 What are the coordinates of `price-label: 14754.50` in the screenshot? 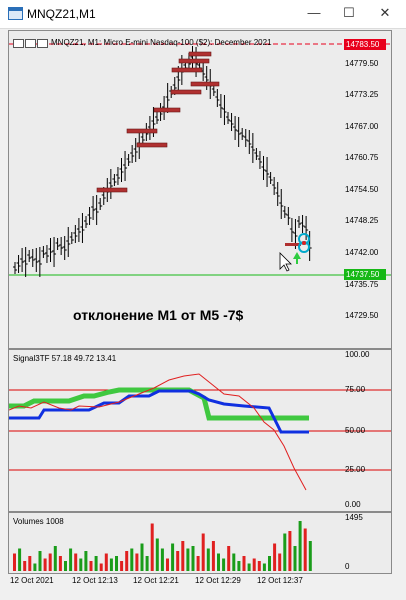 It's located at (362, 189).